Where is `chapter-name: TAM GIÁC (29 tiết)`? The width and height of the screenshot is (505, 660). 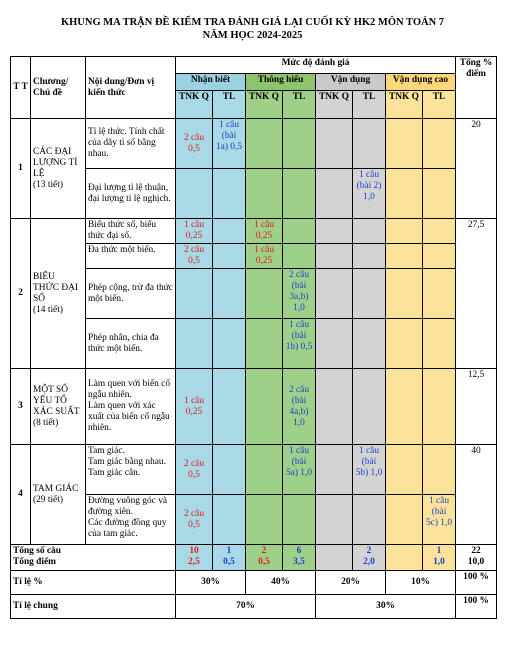
chapter-name: TAM GIÁC (29 tiết) is located at coordinates (58, 494).